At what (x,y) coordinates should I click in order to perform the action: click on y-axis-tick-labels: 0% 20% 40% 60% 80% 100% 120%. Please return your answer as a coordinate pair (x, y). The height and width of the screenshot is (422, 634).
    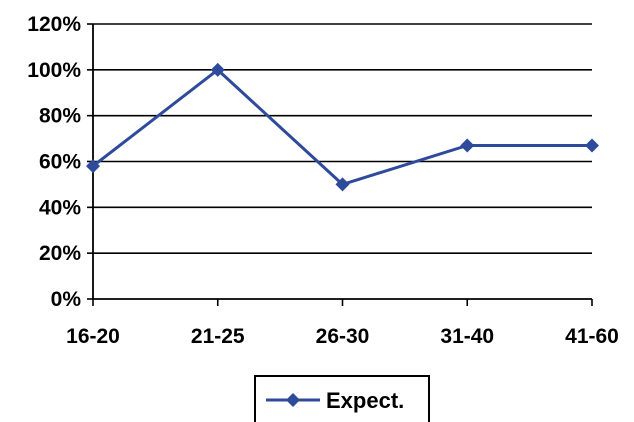
    Looking at the image, I should click on (54, 162).